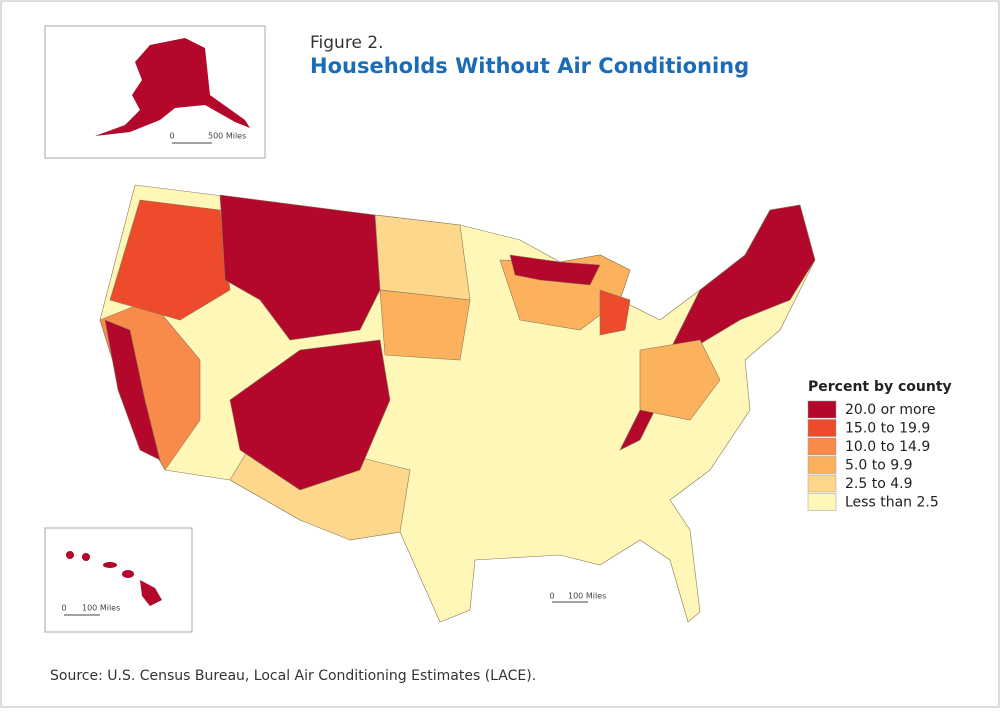  I want to click on legend-label: 20.0 or more, so click(890, 410).